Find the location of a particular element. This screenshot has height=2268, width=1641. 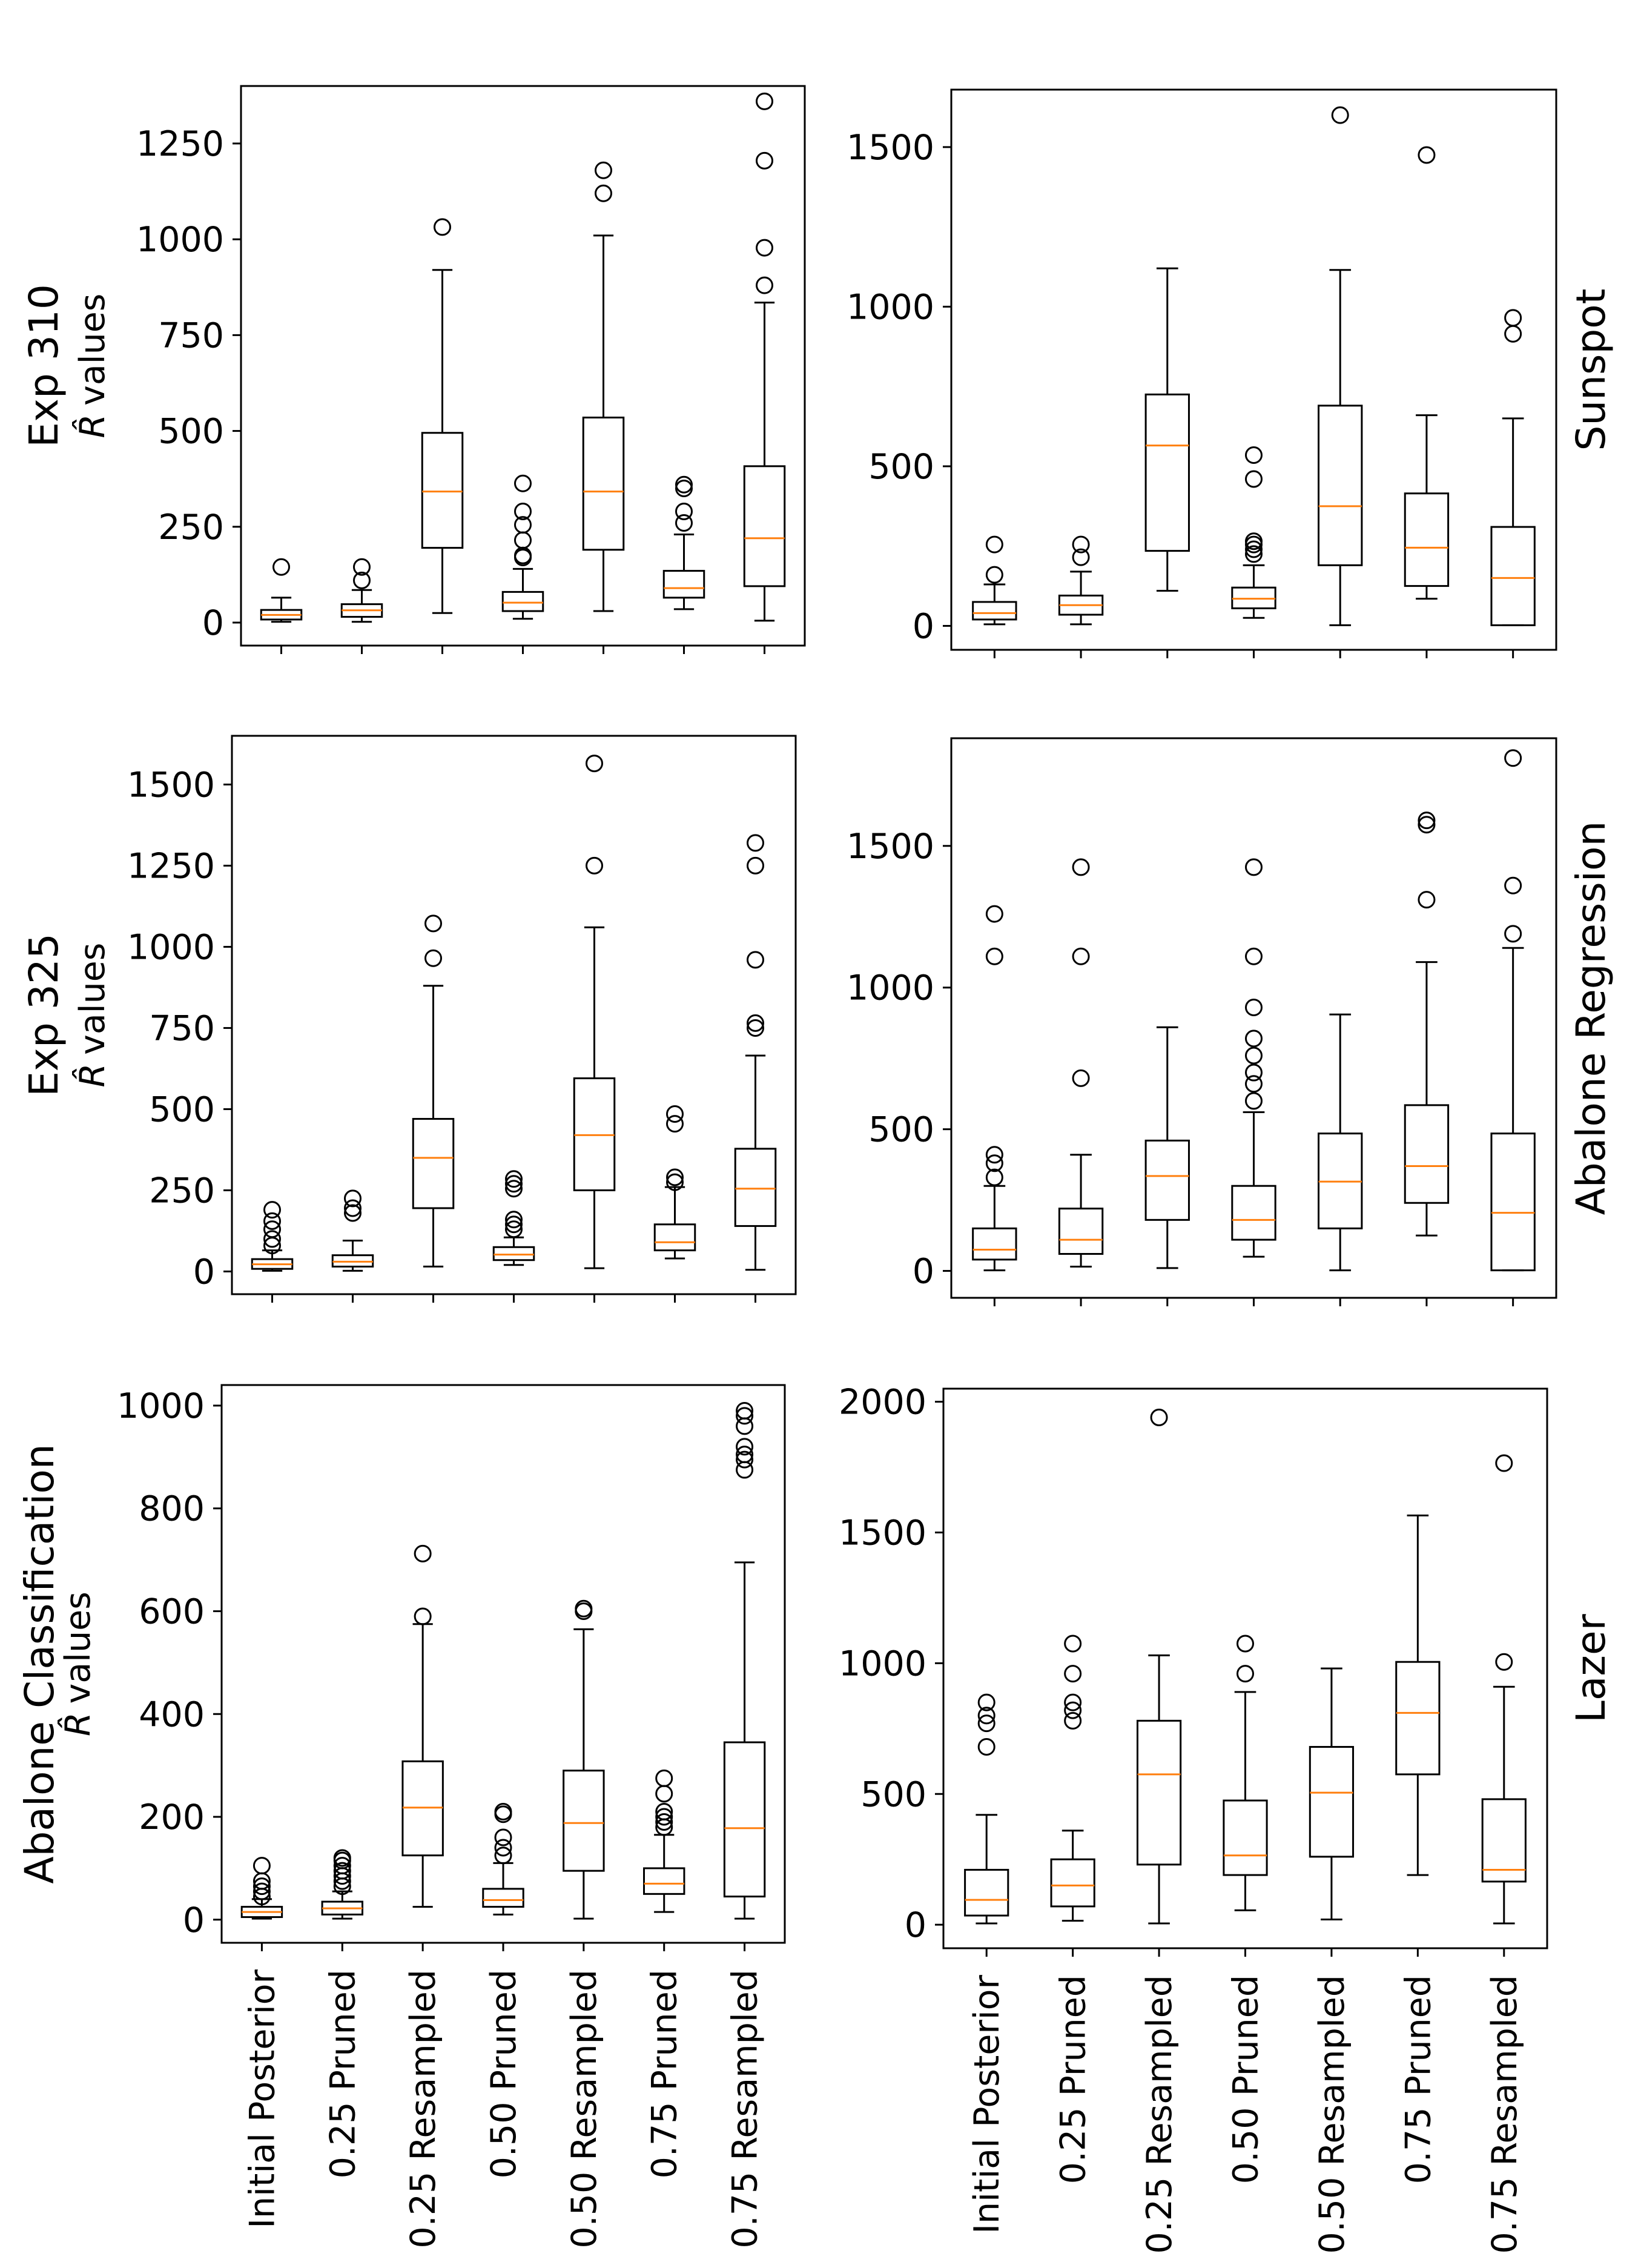

dataset-label: Abalone Regression is located at coordinates (1591, 1018).